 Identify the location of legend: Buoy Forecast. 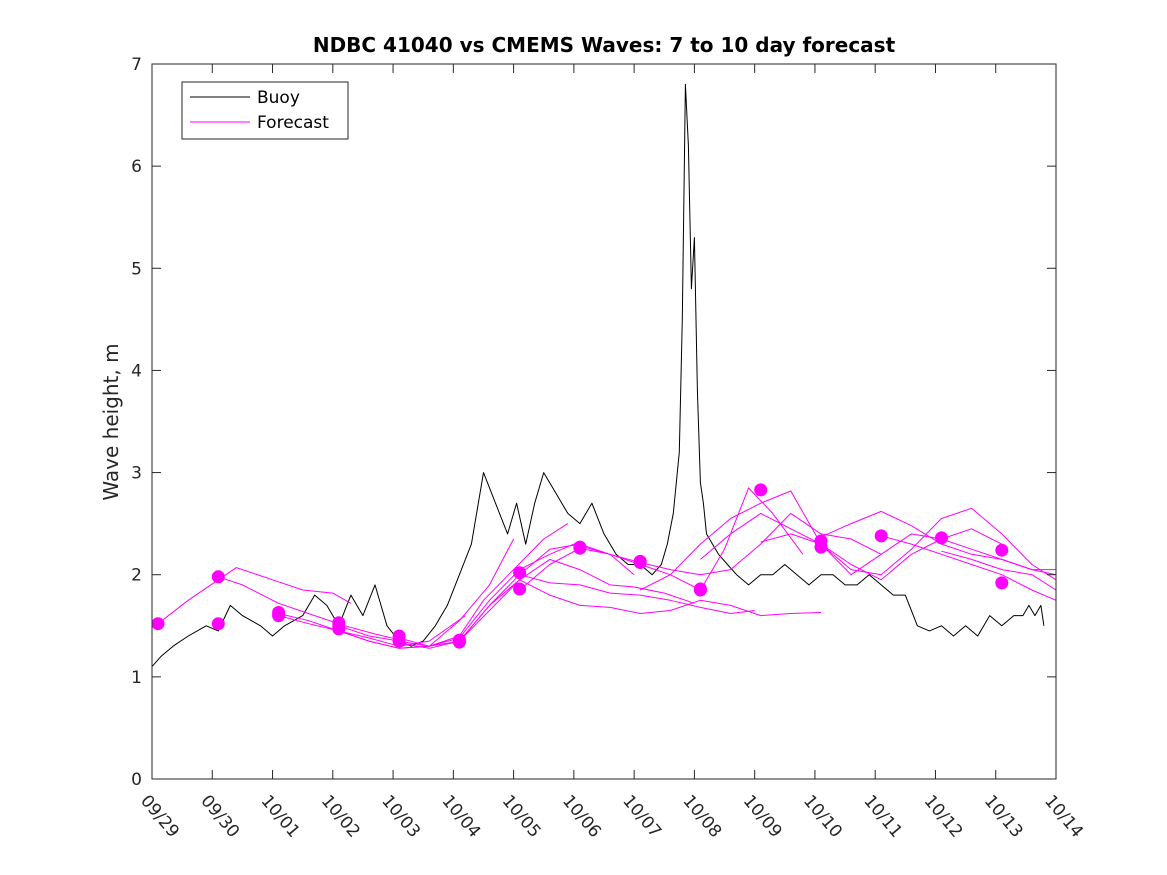
(265, 110).